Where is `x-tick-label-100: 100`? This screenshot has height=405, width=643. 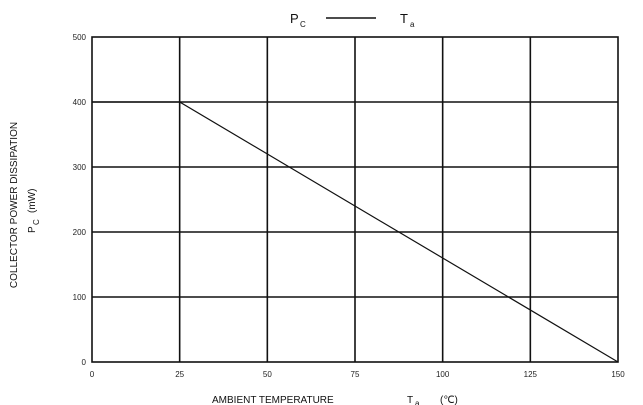
x-tick-label-100: 100 is located at coordinates (443, 374).